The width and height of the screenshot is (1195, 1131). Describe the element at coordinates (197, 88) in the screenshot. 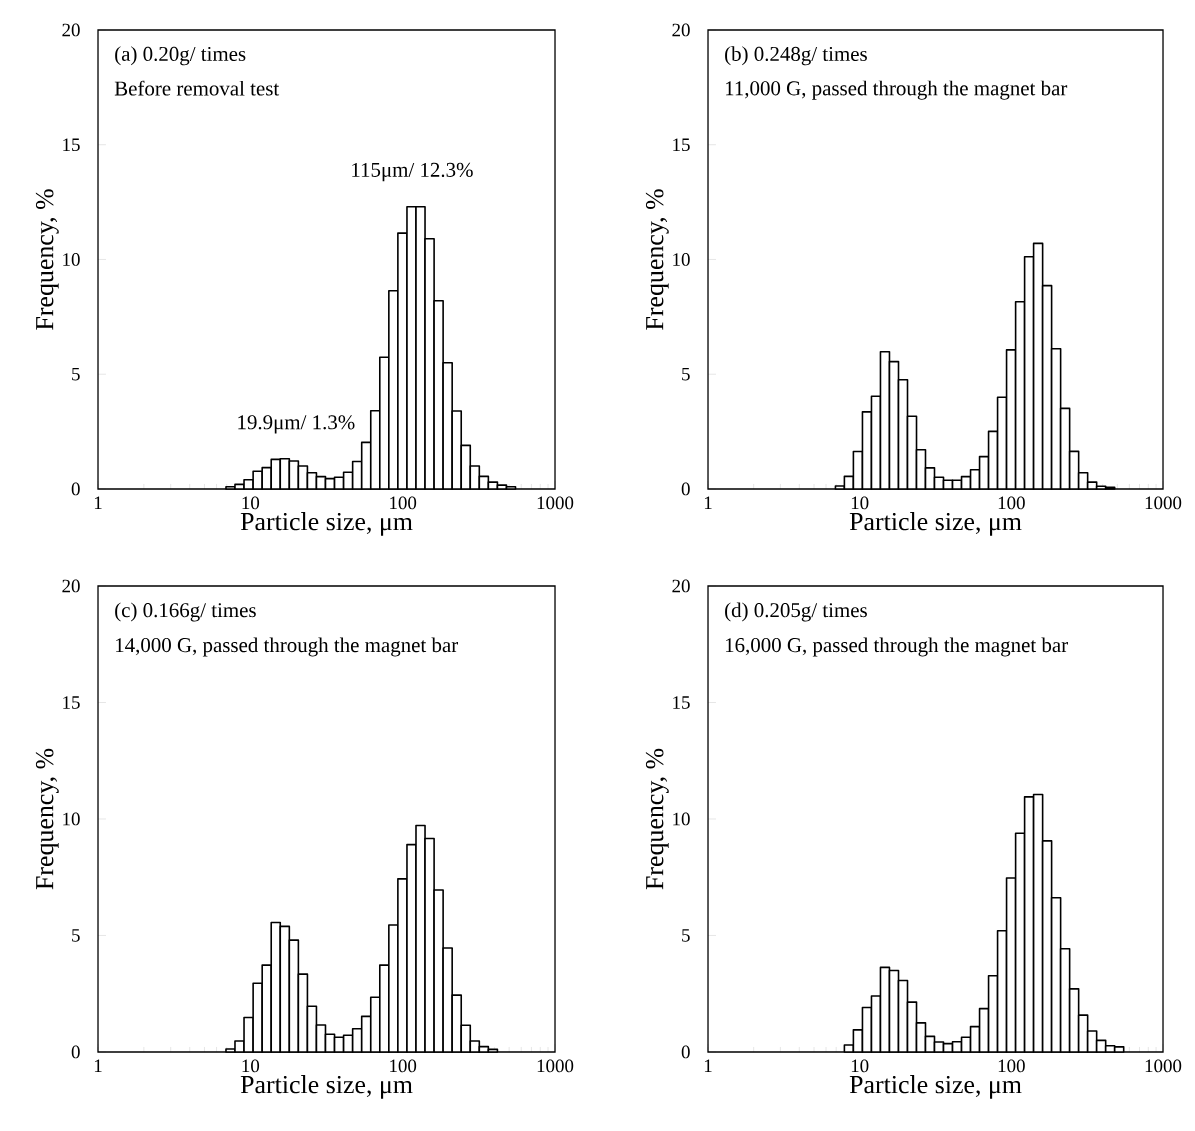

I see `annotation: Before removal test` at that location.